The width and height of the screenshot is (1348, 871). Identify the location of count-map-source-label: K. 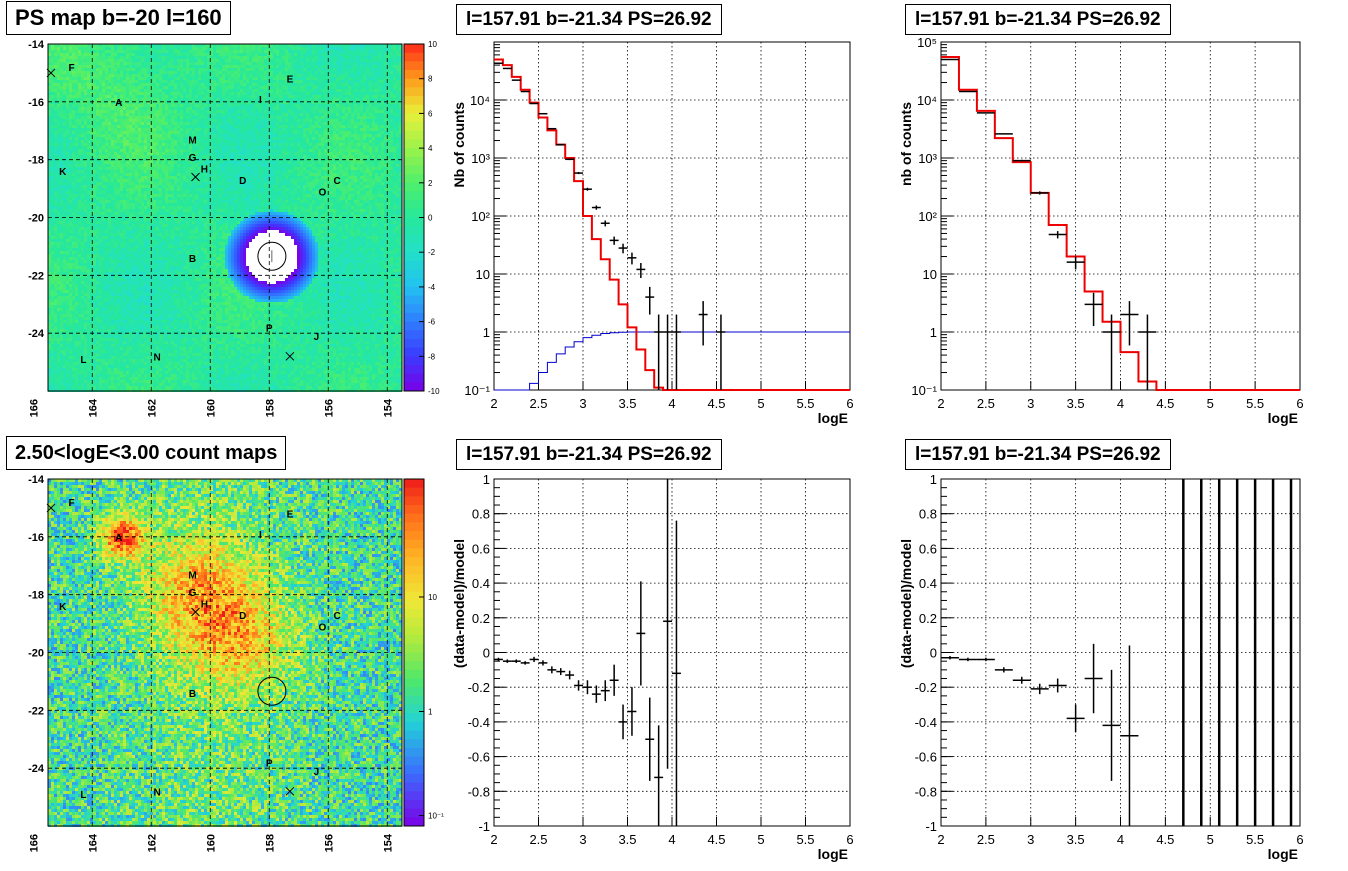
(63, 607).